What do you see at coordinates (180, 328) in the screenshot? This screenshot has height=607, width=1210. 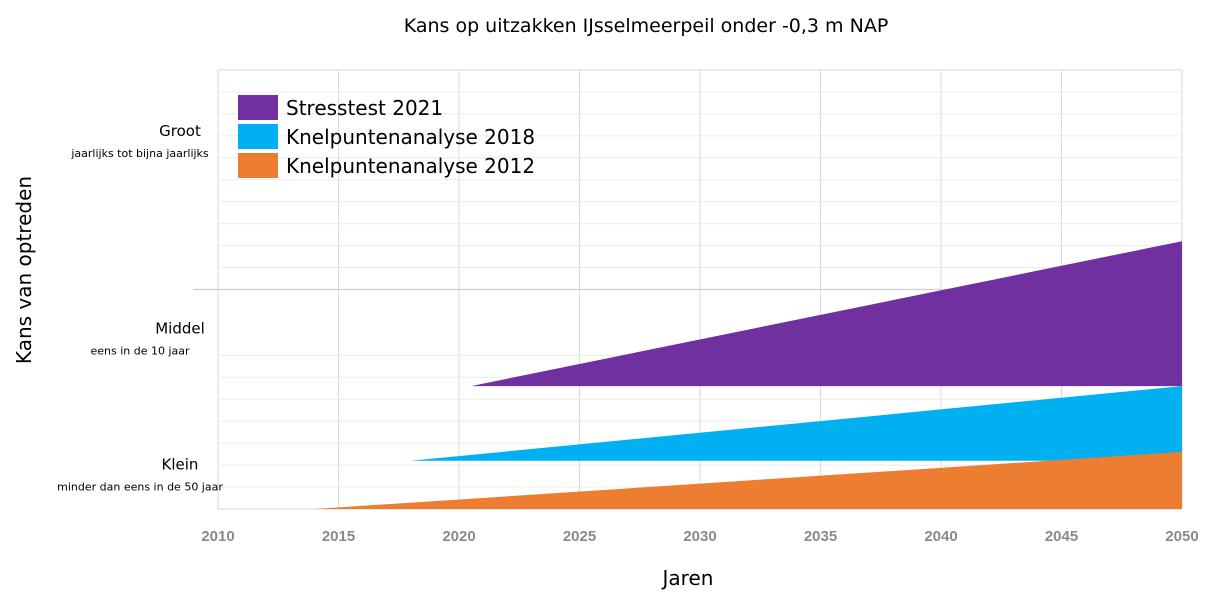 I see `y-category-label: Middel` at bounding box center [180, 328].